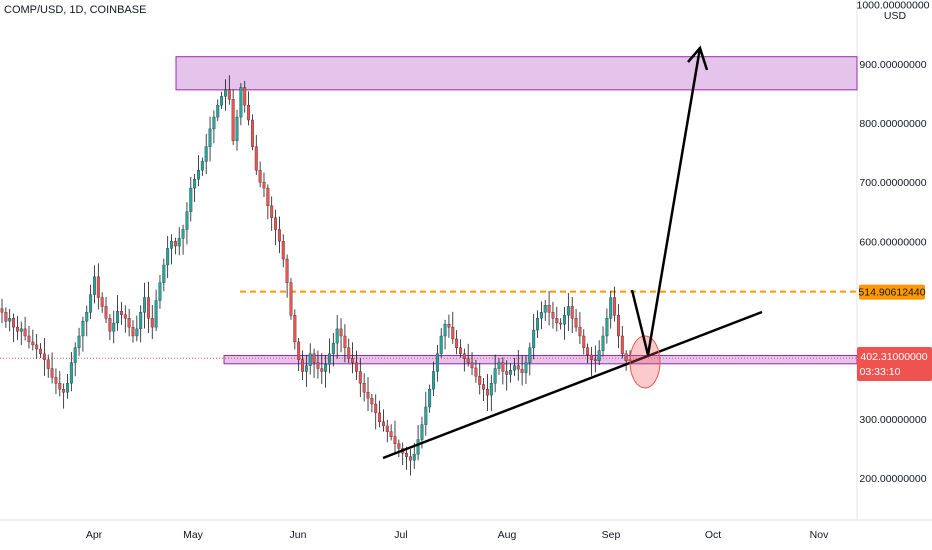 This screenshot has height=550, width=932. Describe the element at coordinates (193, 535) in the screenshot. I see `time-tick-label: May` at that location.